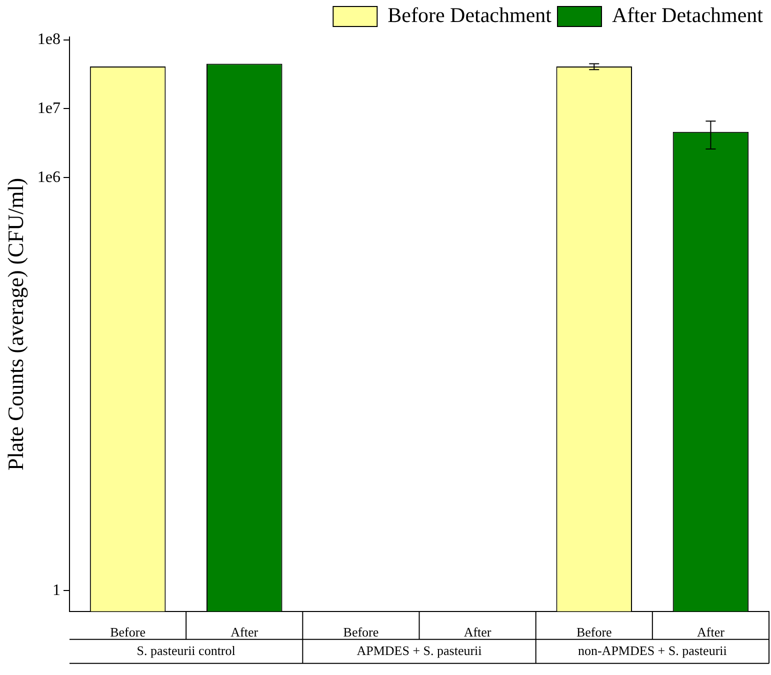 The image size is (771, 675). Describe the element at coordinates (48, 39) in the screenshot. I see `y-tick-label: 1e8` at that location.